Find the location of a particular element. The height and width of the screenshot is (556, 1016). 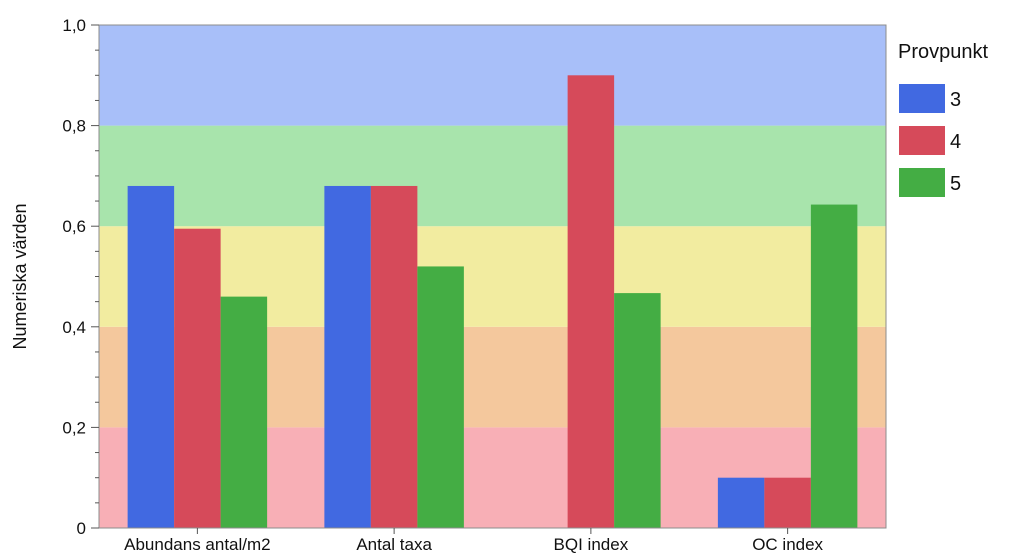

legend-label-4: 4 is located at coordinates (955, 142).